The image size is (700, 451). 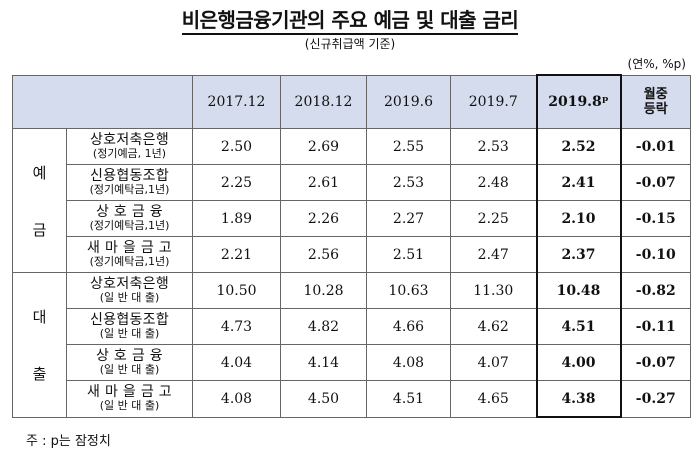 What do you see at coordinates (39, 229) in the screenshot?
I see `row-group-char: 금` at bounding box center [39, 229].